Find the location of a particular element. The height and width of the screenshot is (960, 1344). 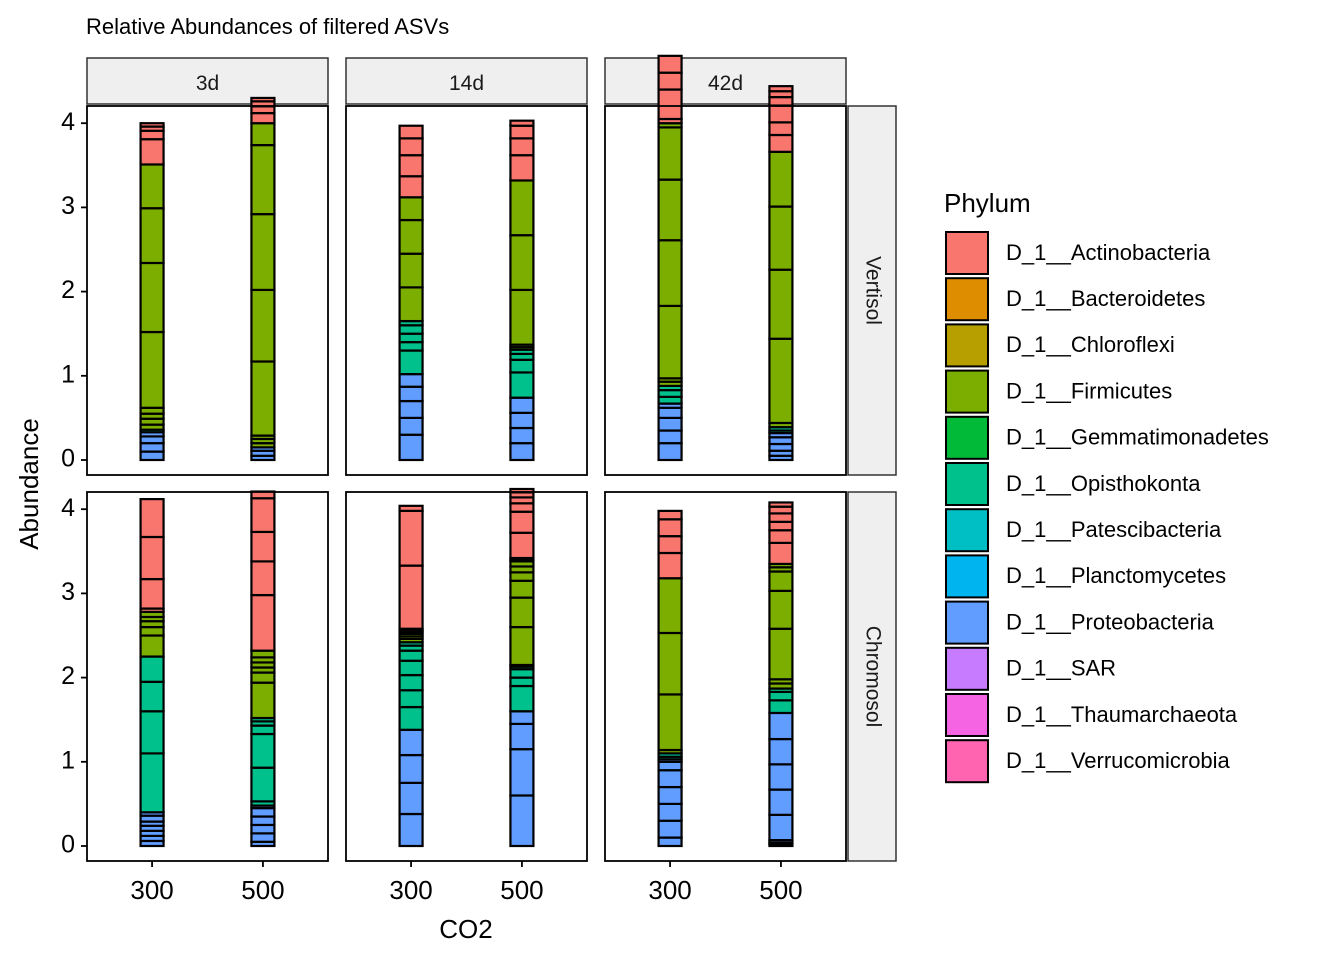

y-tick-label: 1 is located at coordinates (68, 760).